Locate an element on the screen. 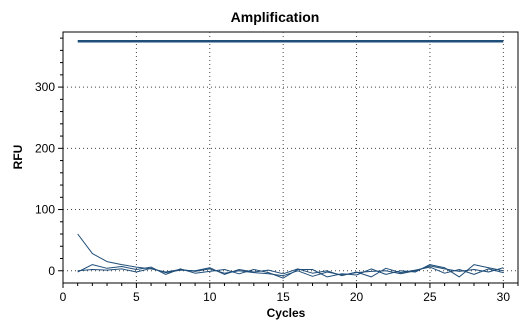 The image size is (530, 325). y-tick-label: 200 is located at coordinates (45, 148).